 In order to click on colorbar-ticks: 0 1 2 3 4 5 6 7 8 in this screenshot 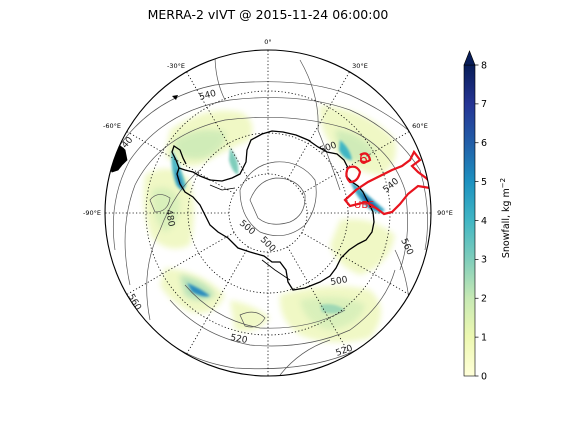, I will do `click(481, 221)`.